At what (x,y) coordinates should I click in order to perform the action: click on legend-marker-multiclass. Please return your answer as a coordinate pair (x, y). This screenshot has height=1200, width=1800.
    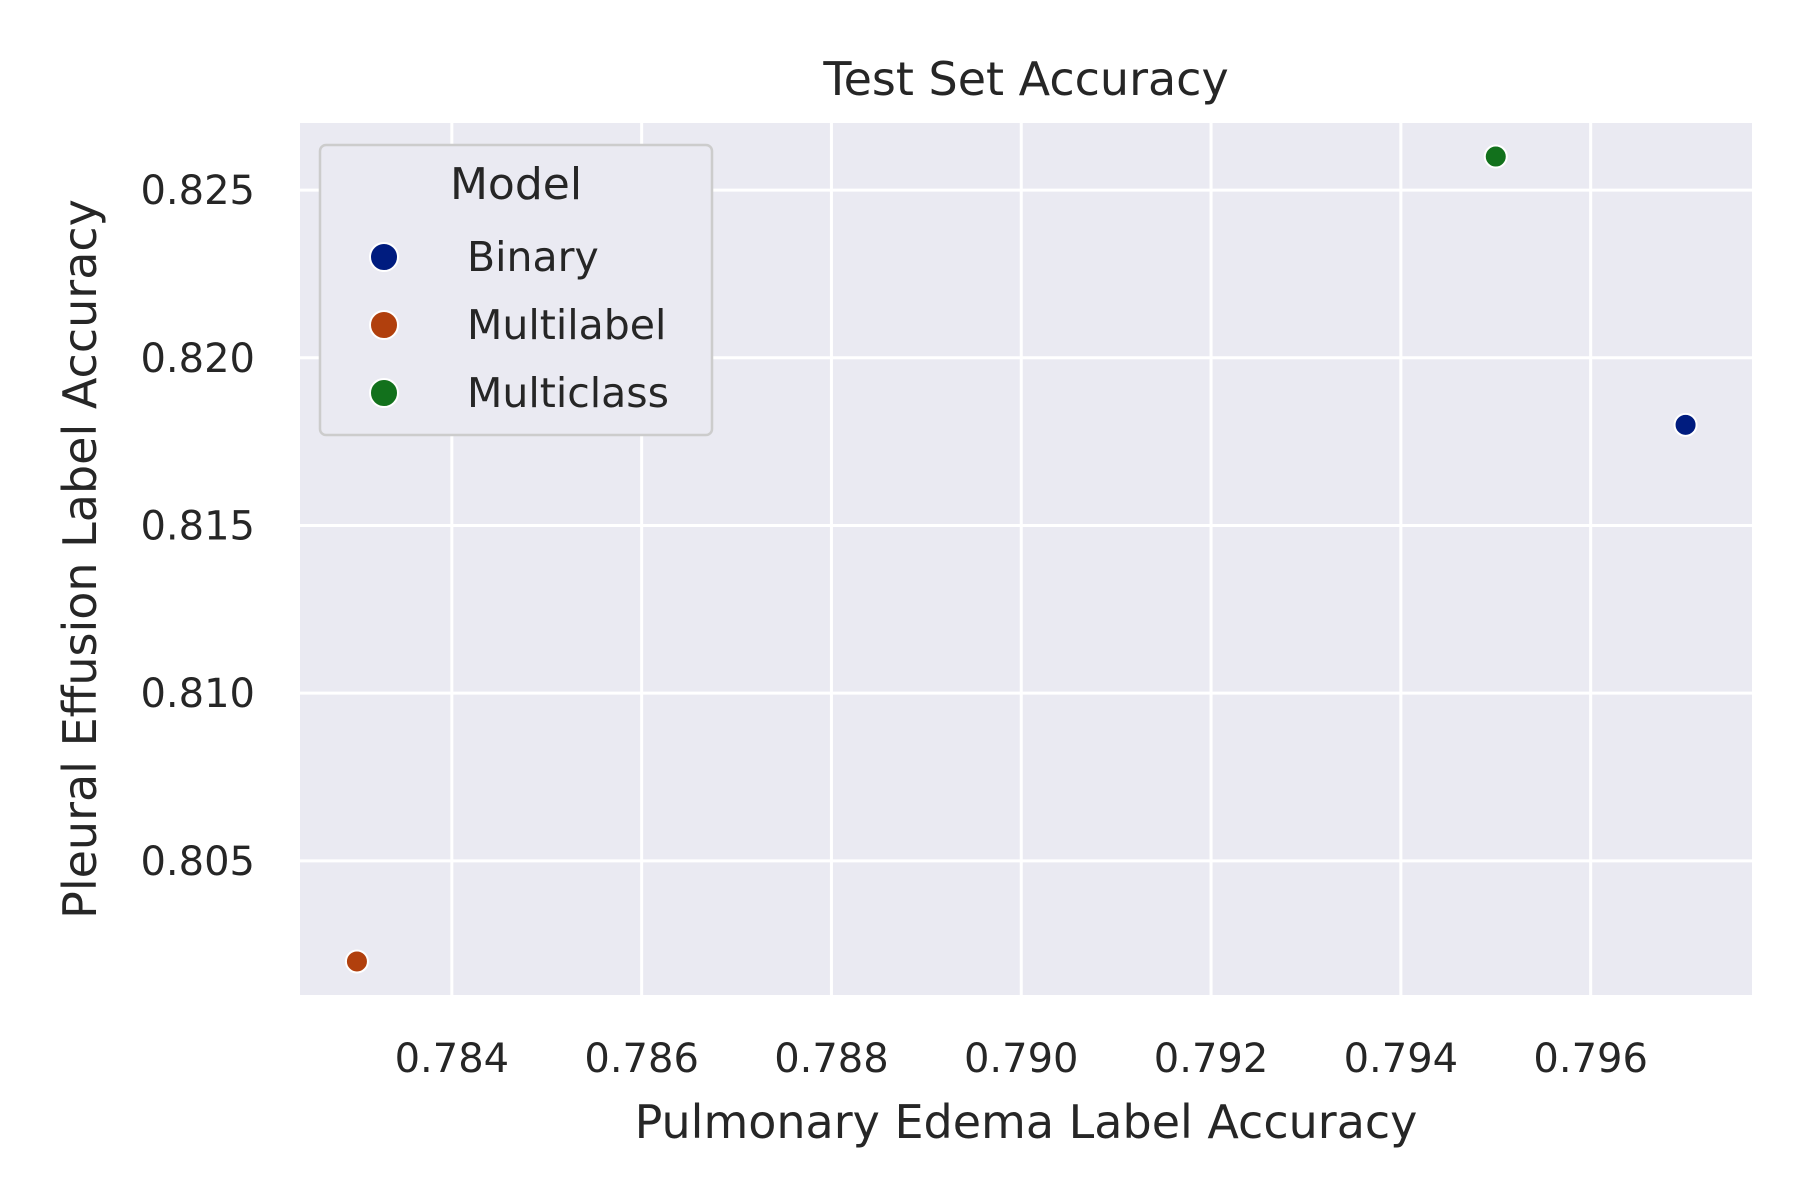
    Looking at the image, I should click on (384, 393).